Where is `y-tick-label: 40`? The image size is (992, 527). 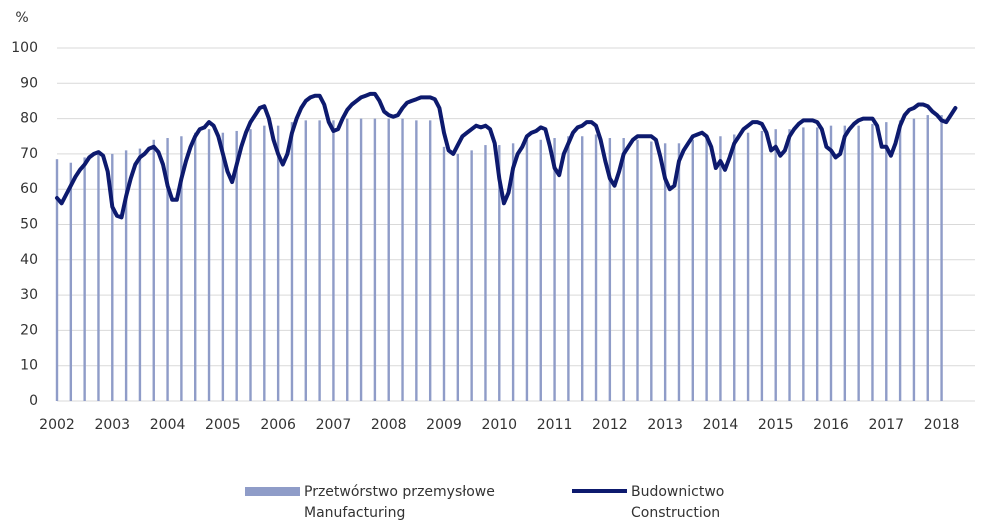
y-tick-label: 40 is located at coordinates (29, 260).